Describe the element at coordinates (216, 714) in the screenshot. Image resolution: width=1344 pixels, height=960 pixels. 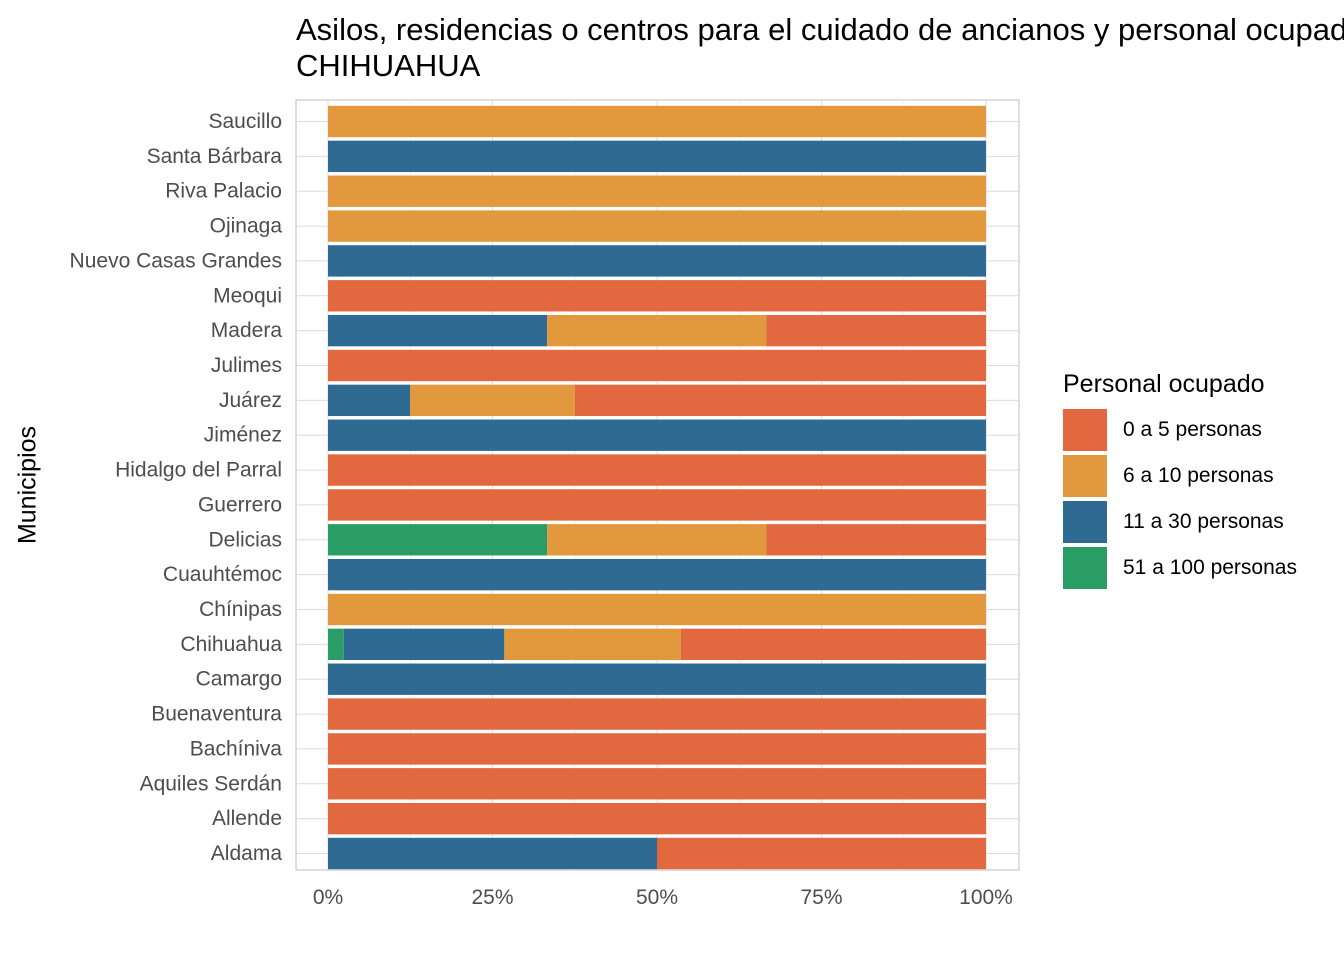
I see `y-tick-label: Buenaventura` at that location.